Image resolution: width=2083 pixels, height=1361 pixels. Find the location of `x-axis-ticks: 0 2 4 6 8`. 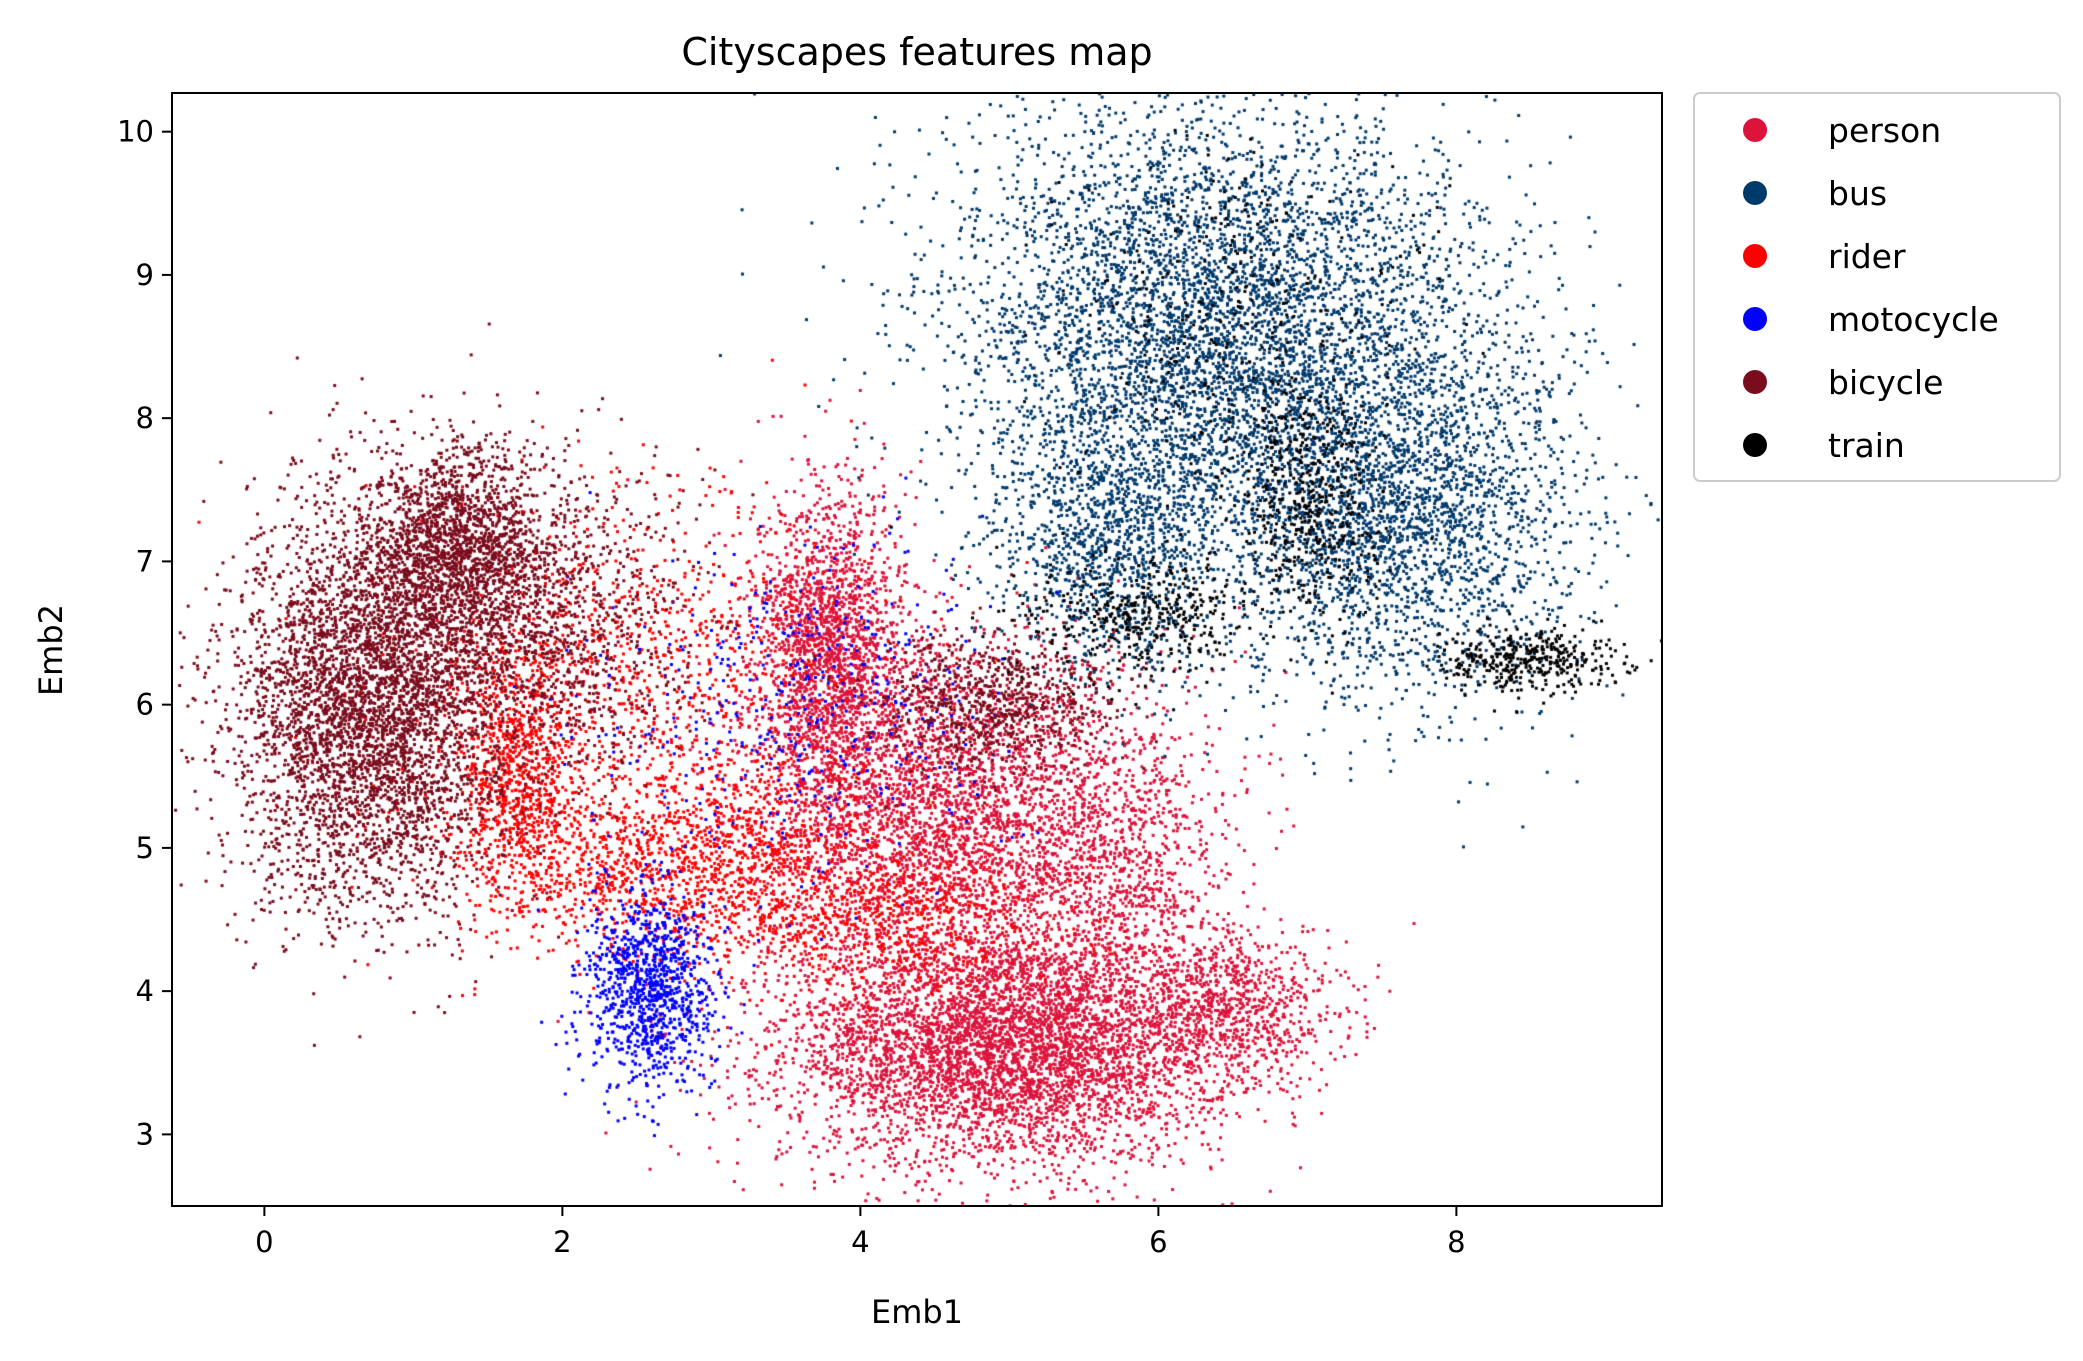

x-axis-ticks: 0 2 4 6 8 is located at coordinates (860, 1232).